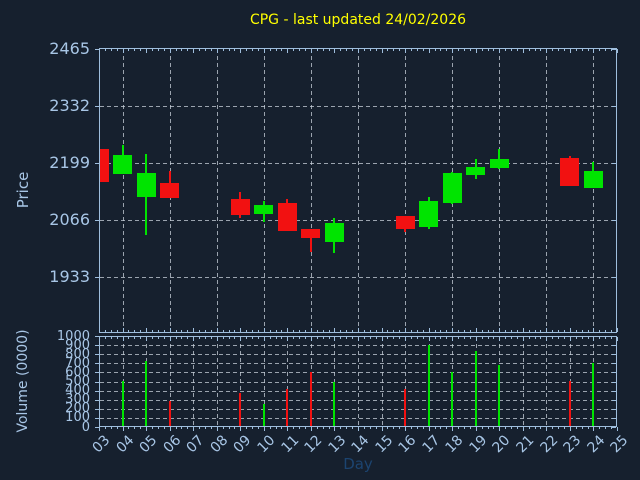  I want to click on day-tick-label: 22, so click(549, 444).